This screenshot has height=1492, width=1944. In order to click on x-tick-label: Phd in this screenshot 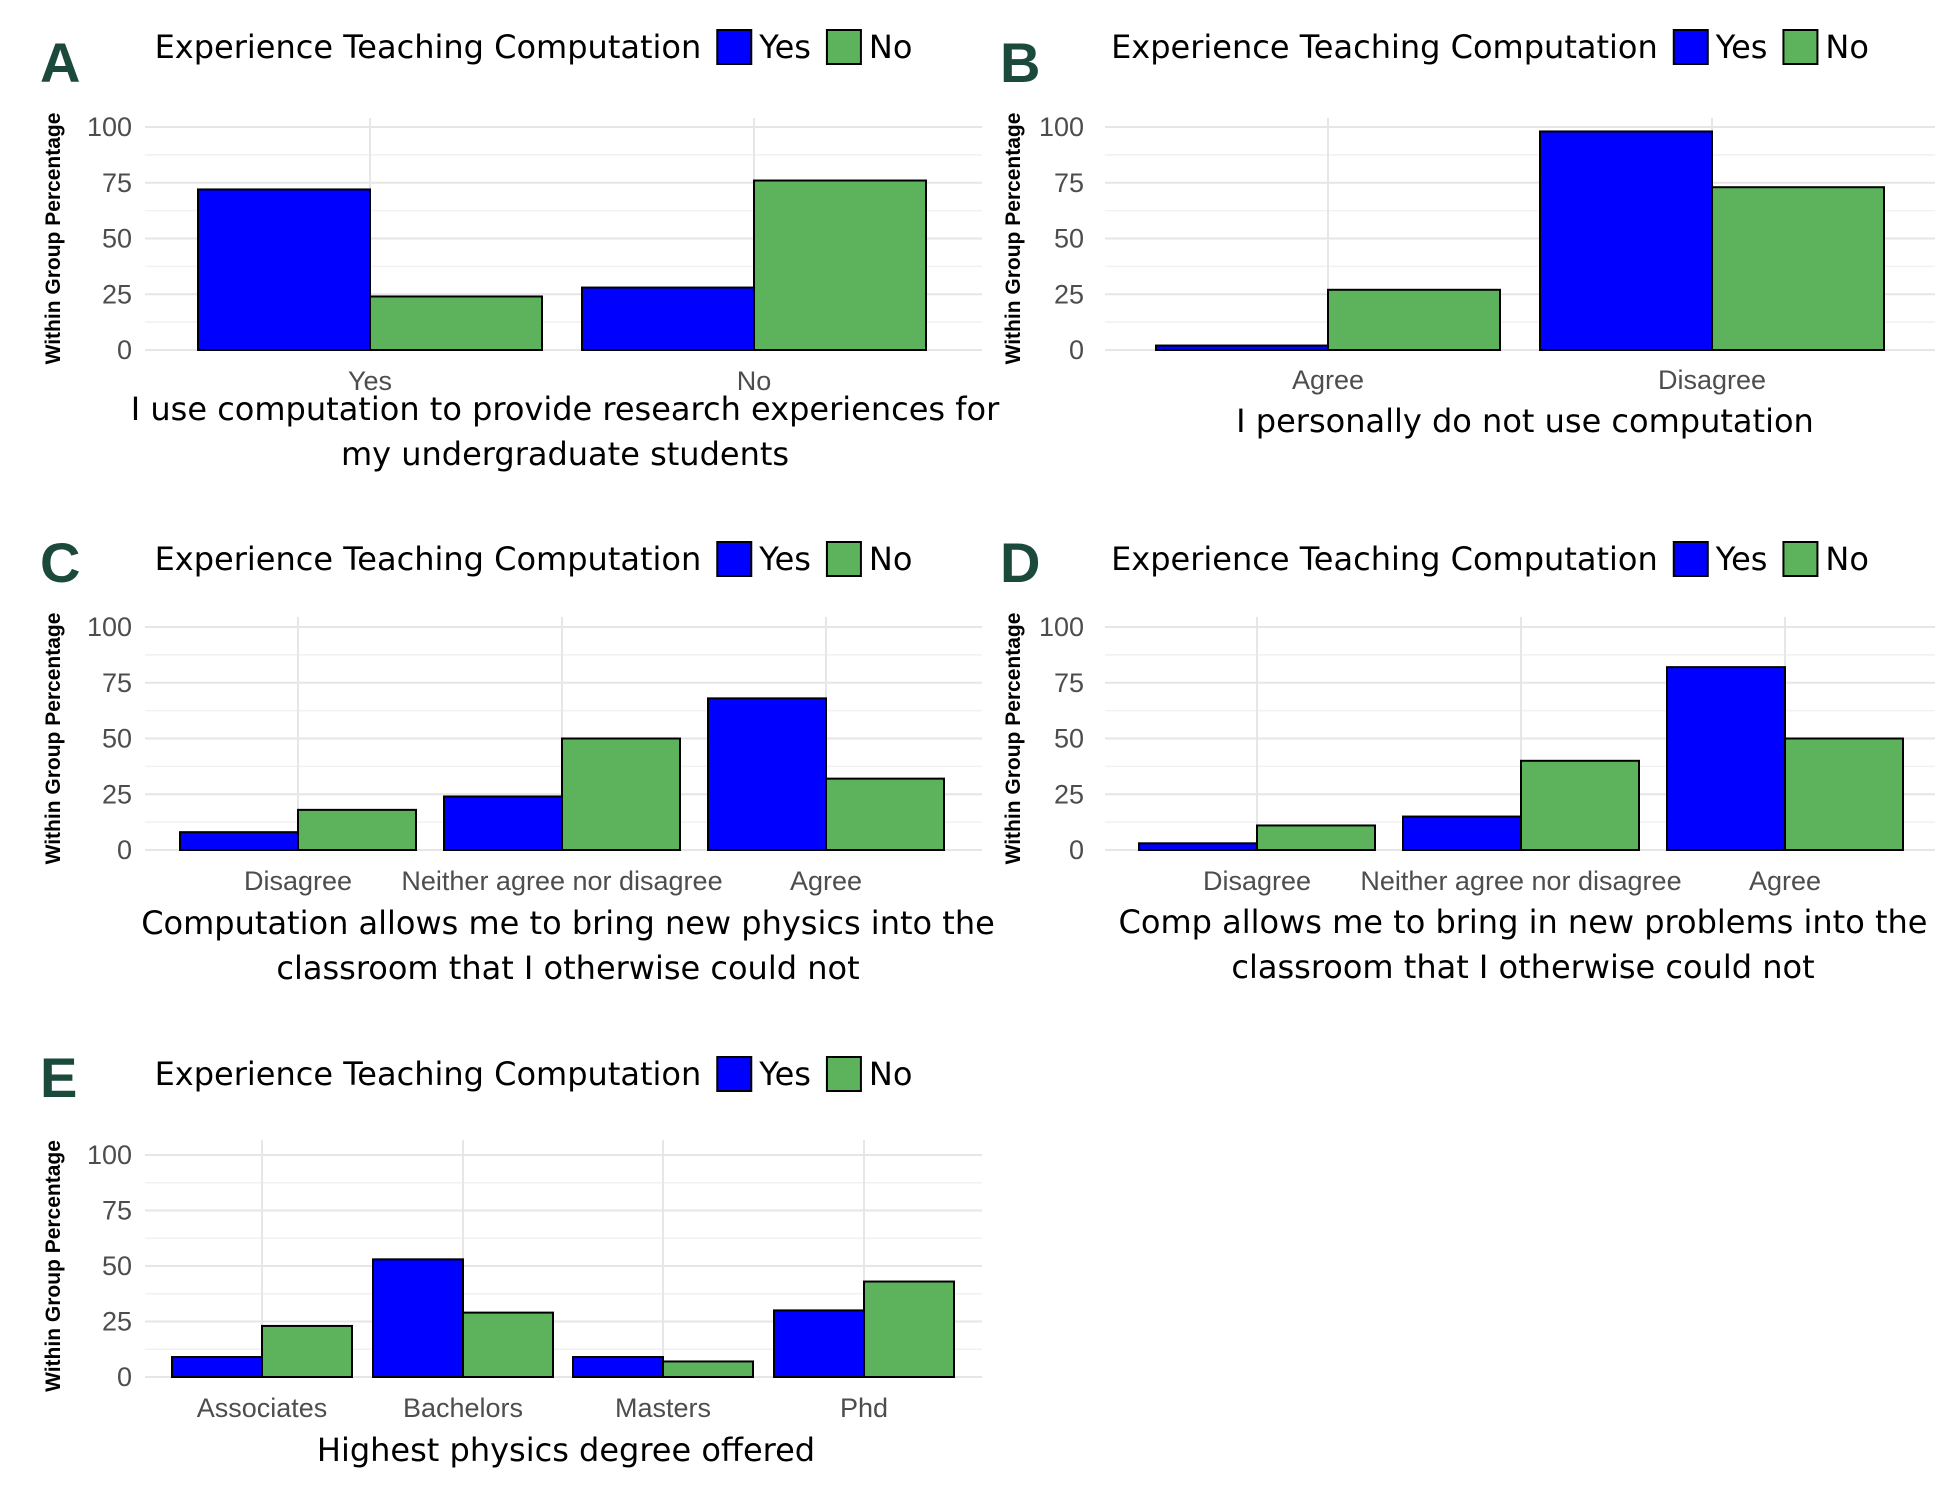, I will do `click(864, 1408)`.